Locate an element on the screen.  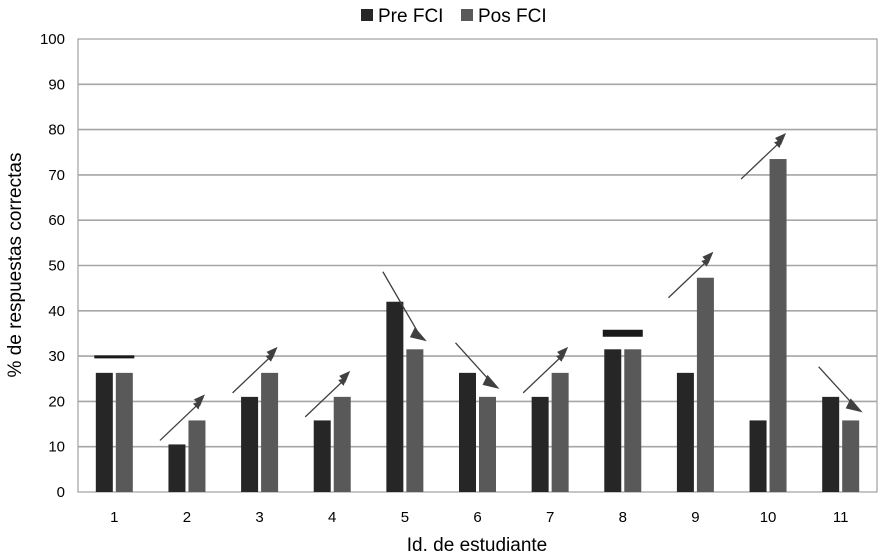
y-tick-label: 70 is located at coordinates (56, 175).